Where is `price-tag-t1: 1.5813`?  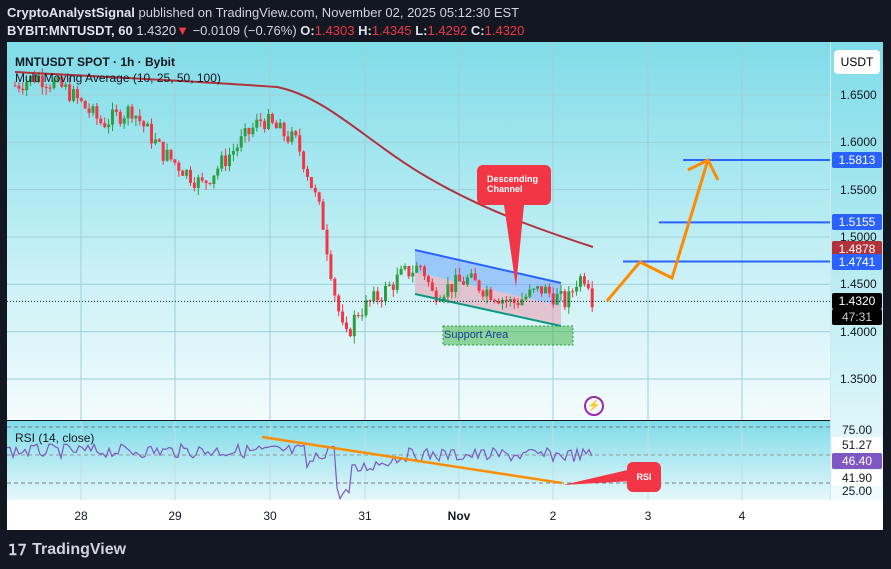
price-tag-t1: 1.5813 is located at coordinates (857, 160).